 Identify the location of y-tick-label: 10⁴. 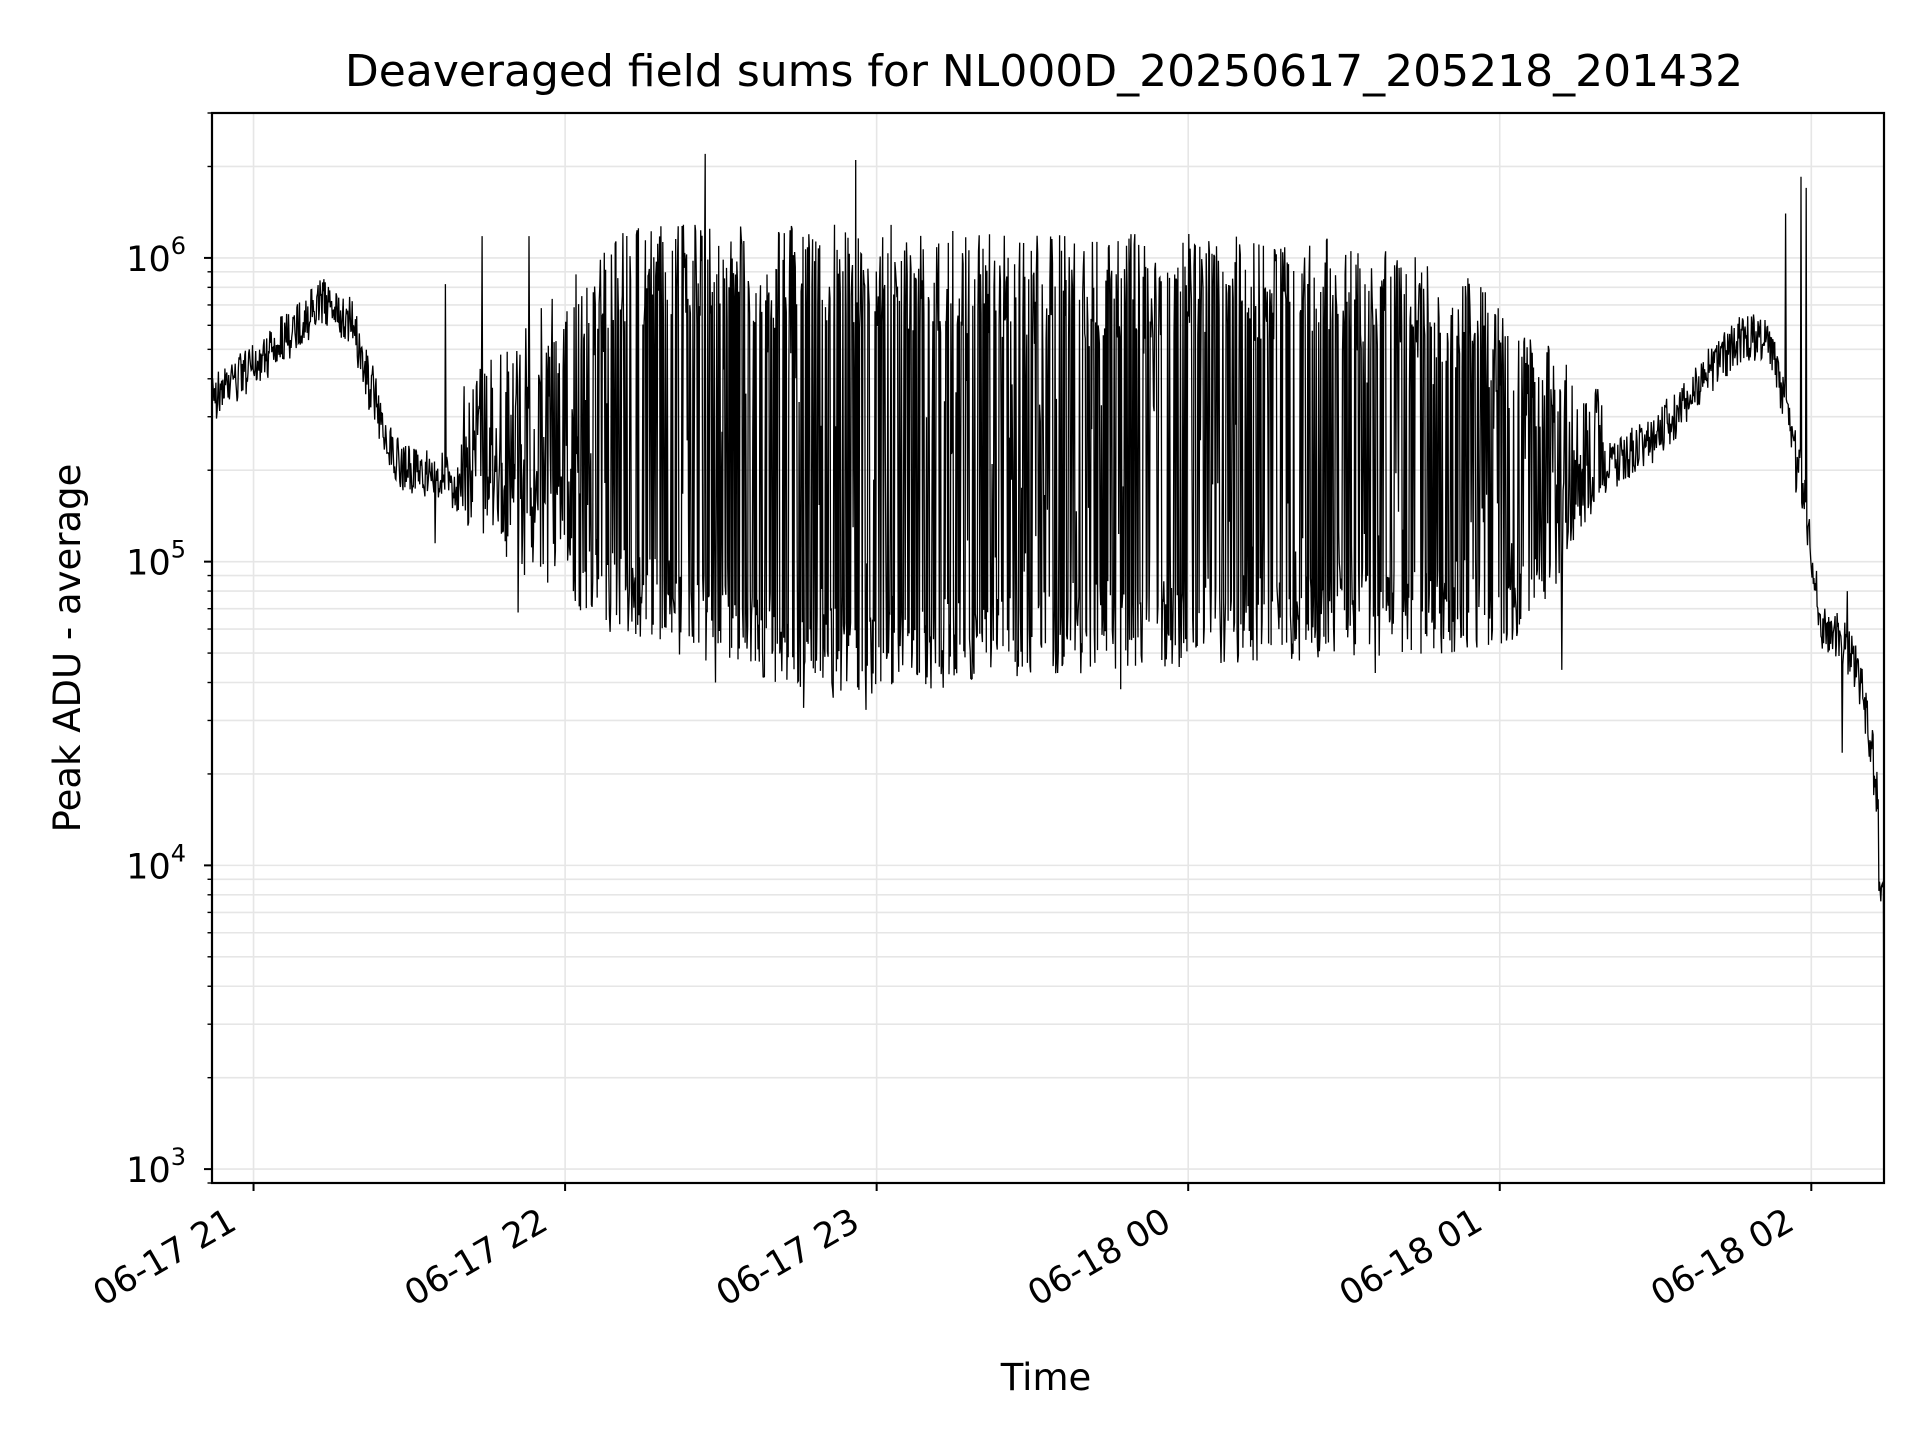
(156, 863).